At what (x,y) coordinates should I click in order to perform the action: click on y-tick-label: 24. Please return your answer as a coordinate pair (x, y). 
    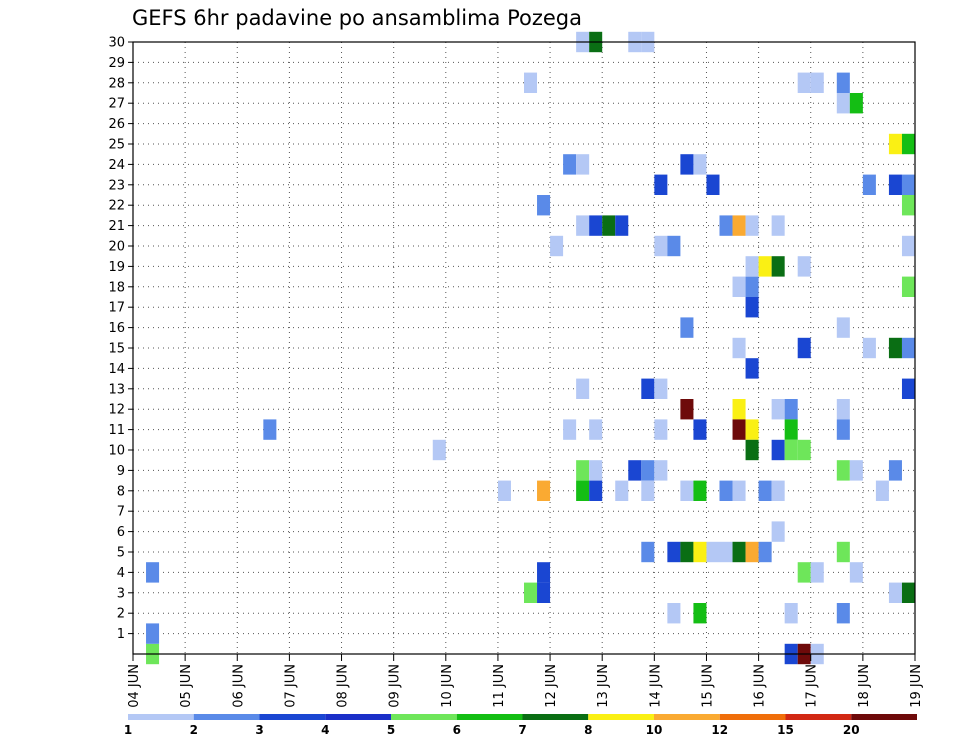
    Looking at the image, I should click on (116, 165).